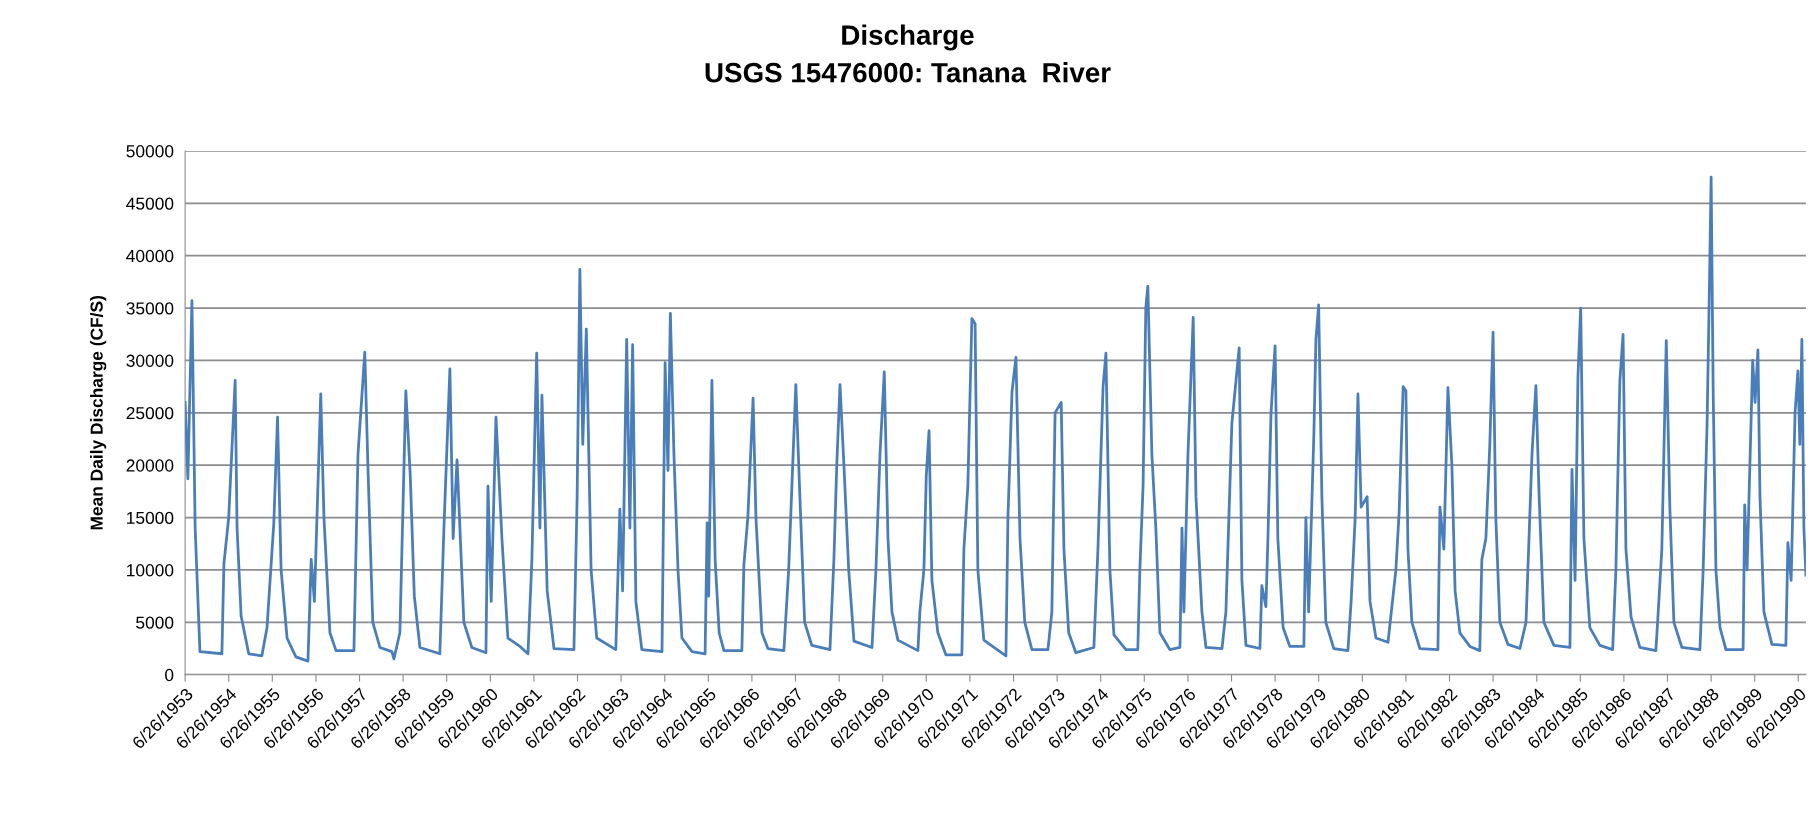  Describe the element at coordinates (155, 622) in the screenshot. I see `y-tick-label: 5000` at that location.